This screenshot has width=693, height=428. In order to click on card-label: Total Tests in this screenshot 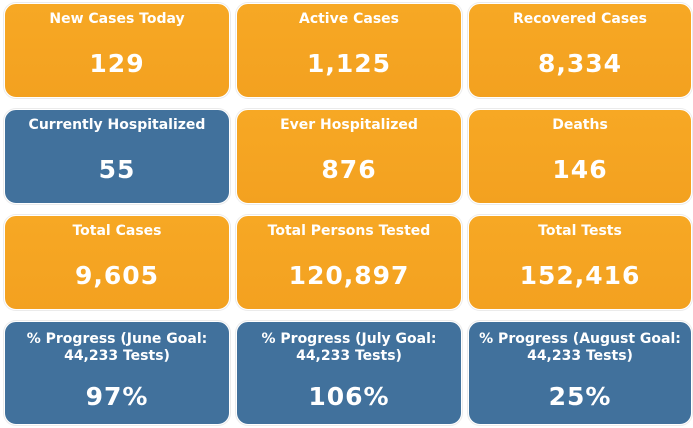, I will do `click(580, 231)`.